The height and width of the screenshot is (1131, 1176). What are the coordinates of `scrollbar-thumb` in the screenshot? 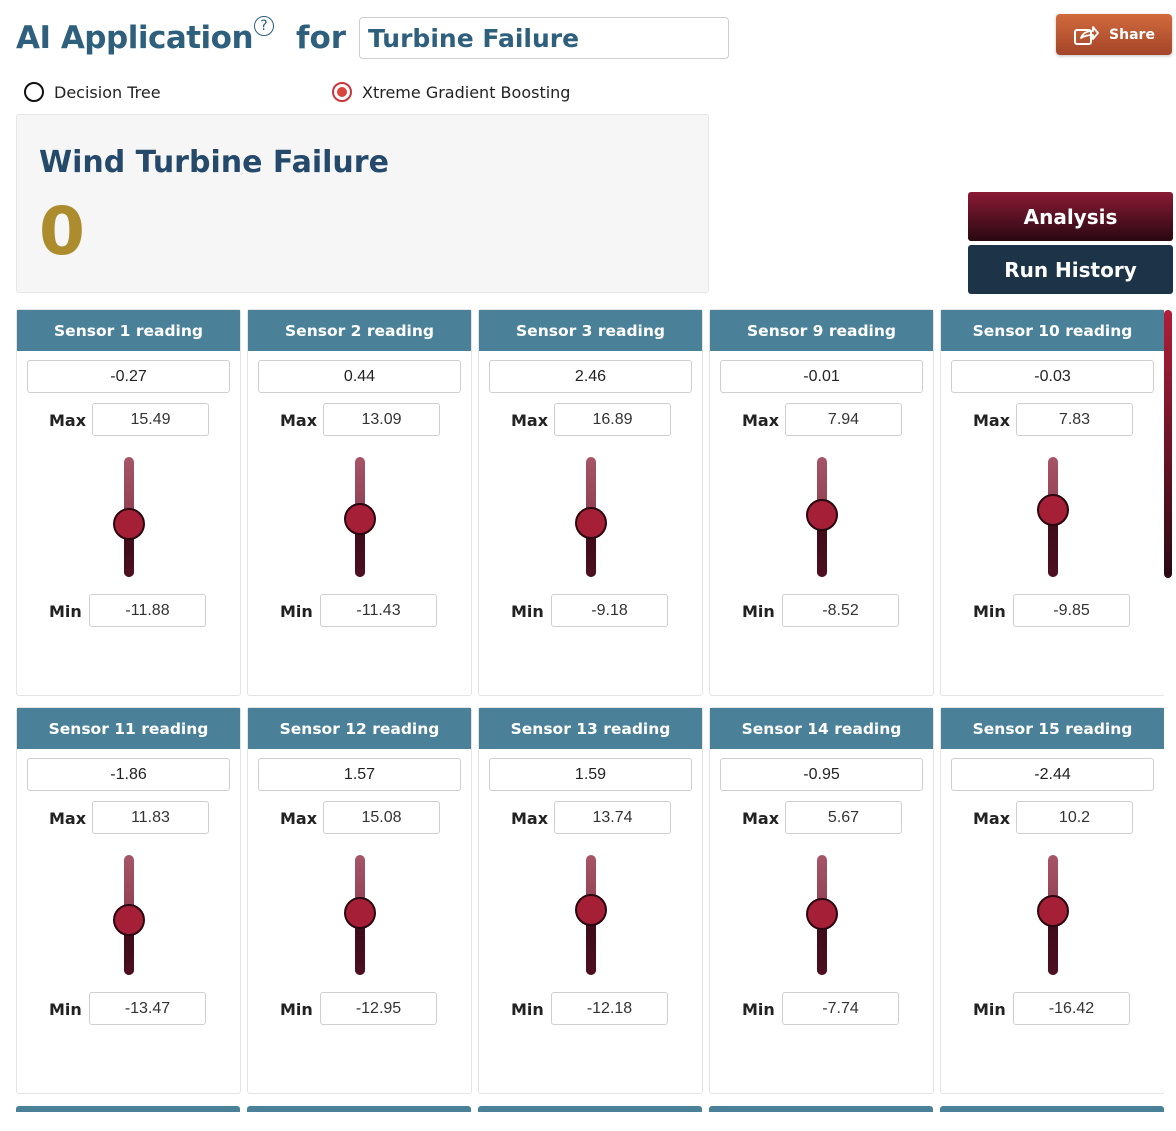 It's located at (1168, 444).